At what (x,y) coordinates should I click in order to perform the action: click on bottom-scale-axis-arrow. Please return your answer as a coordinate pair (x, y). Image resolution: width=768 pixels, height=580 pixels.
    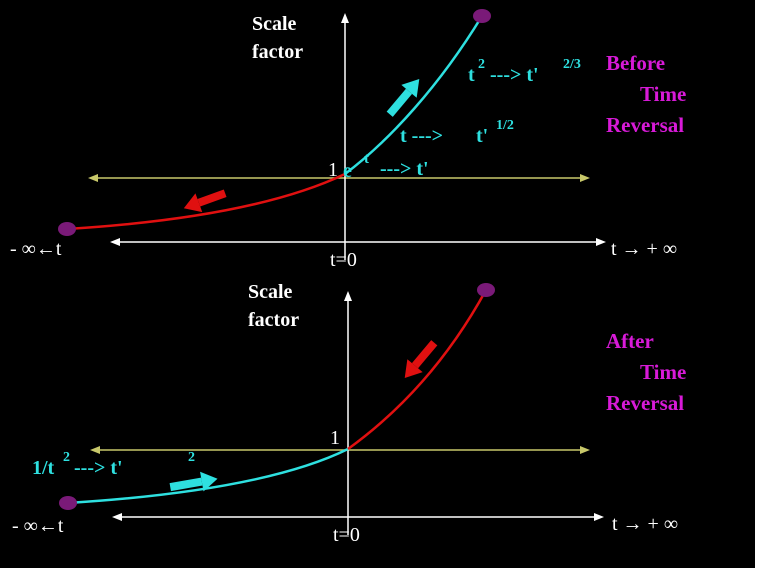
    Looking at the image, I should click on (348, 296).